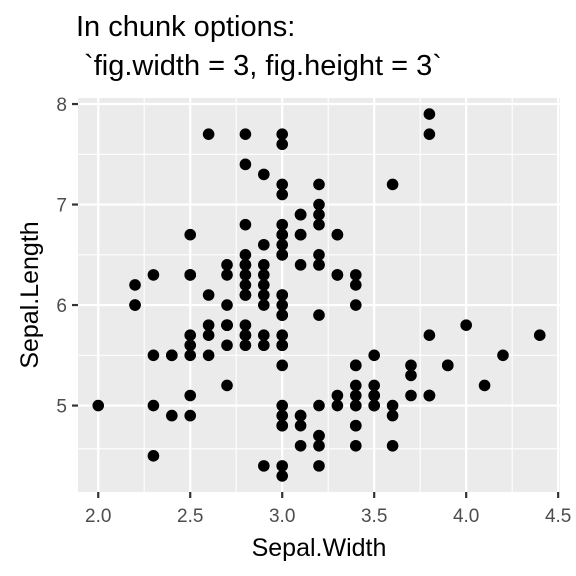 The image size is (576, 576). Describe the element at coordinates (61, 306) in the screenshot. I see `y-tick-label: 6` at that location.